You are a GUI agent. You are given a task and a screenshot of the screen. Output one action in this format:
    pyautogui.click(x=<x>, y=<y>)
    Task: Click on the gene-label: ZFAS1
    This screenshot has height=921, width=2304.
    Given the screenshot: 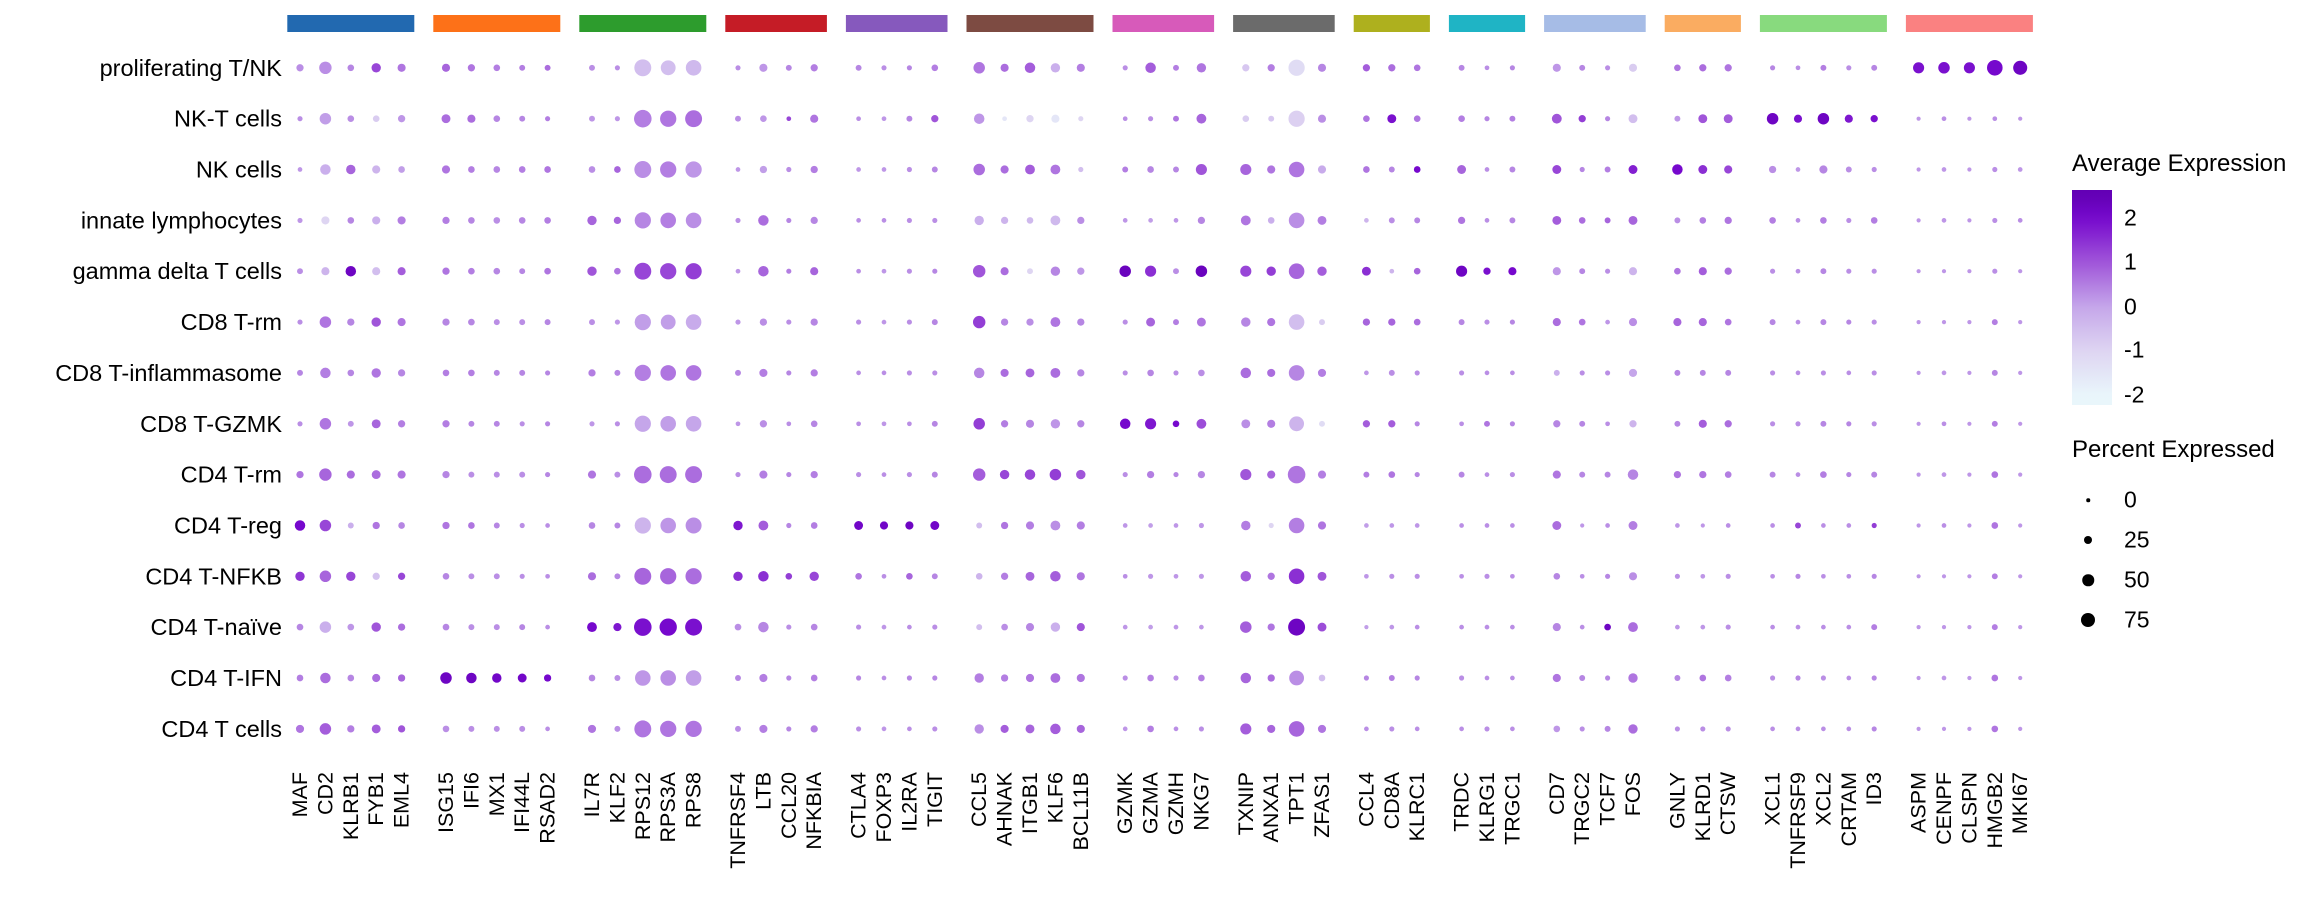 What is the action you would take?
    pyautogui.click(x=1322, y=805)
    